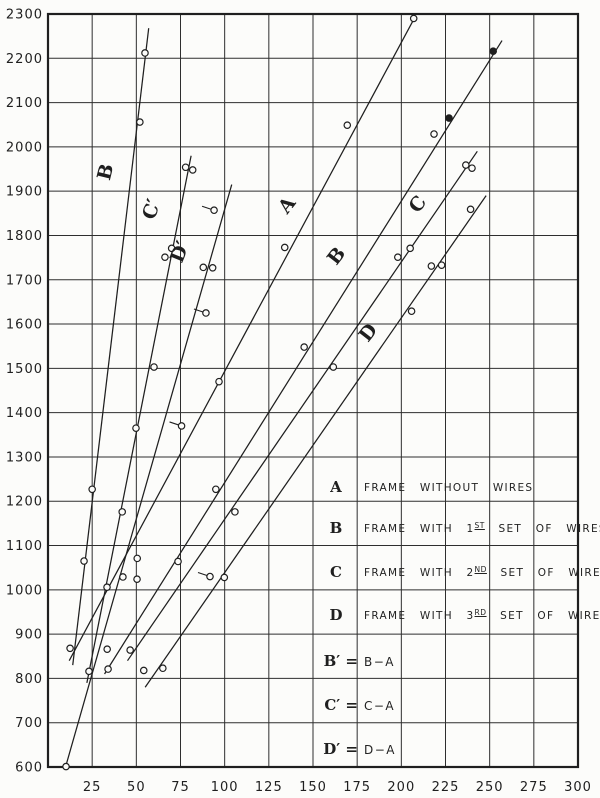 The width and height of the screenshot is (600, 798). What do you see at coordinates (24, 192) in the screenshot?
I see `y-tick-label: 1900` at bounding box center [24, 192].